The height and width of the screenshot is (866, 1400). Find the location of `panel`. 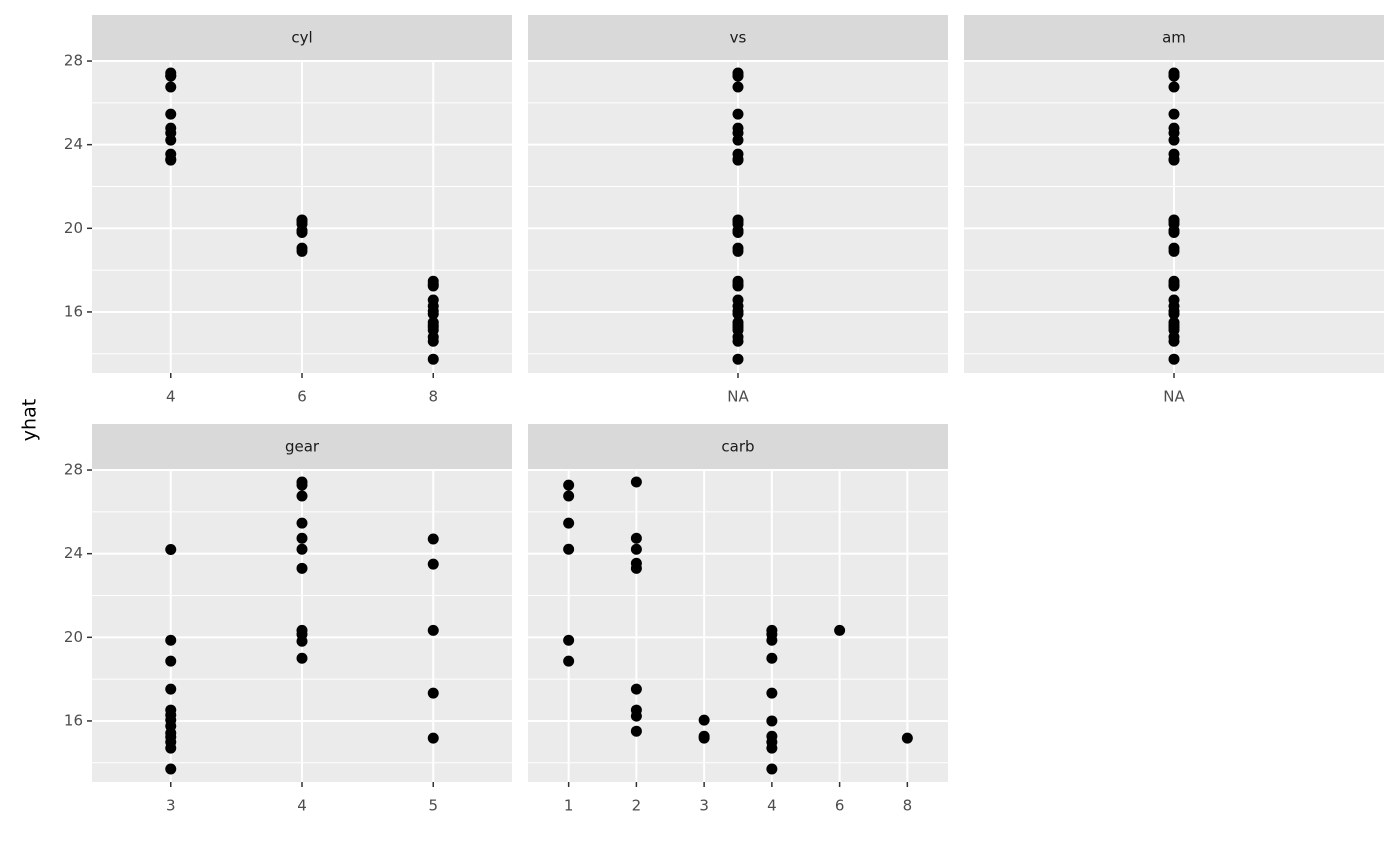

panel is located at coordinates (738, 625).